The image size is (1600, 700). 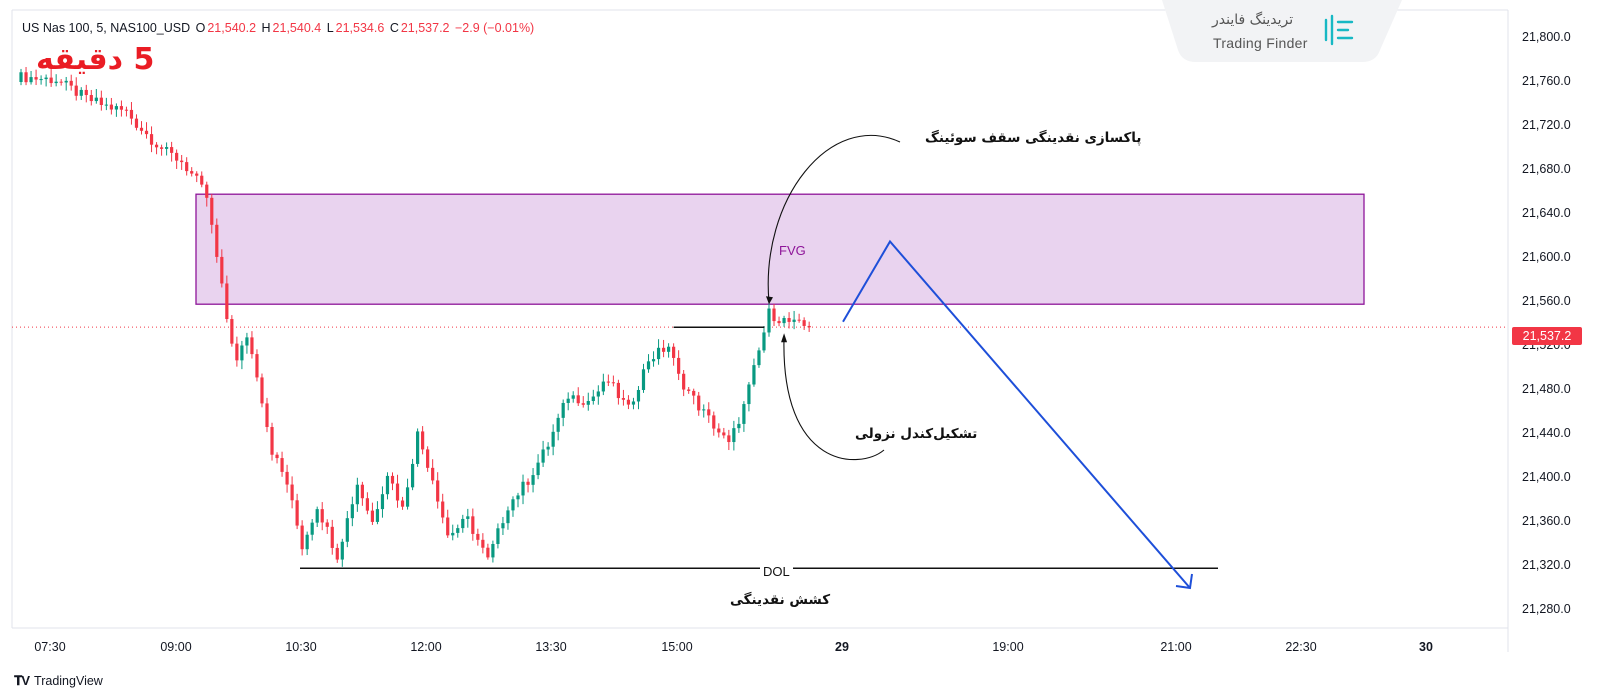 I want to click on projection-path, so click(x=1016, y=414).